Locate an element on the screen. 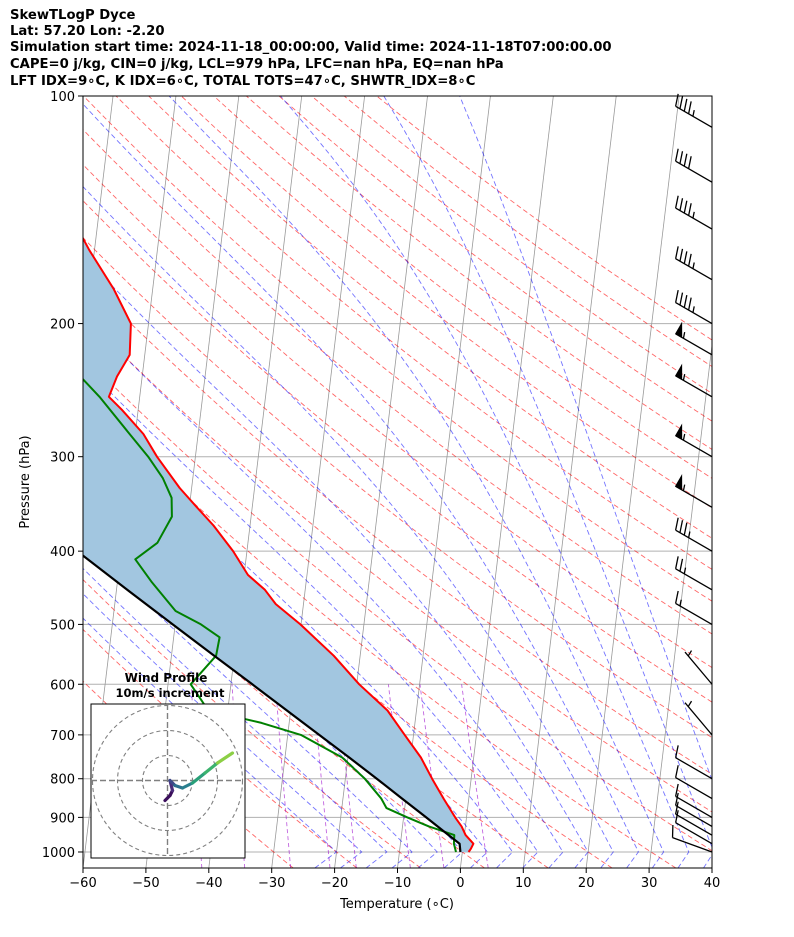 The height and width of the screenshot is (937, 794). x-tick-label: 10 is located at coordinates (523, 883).